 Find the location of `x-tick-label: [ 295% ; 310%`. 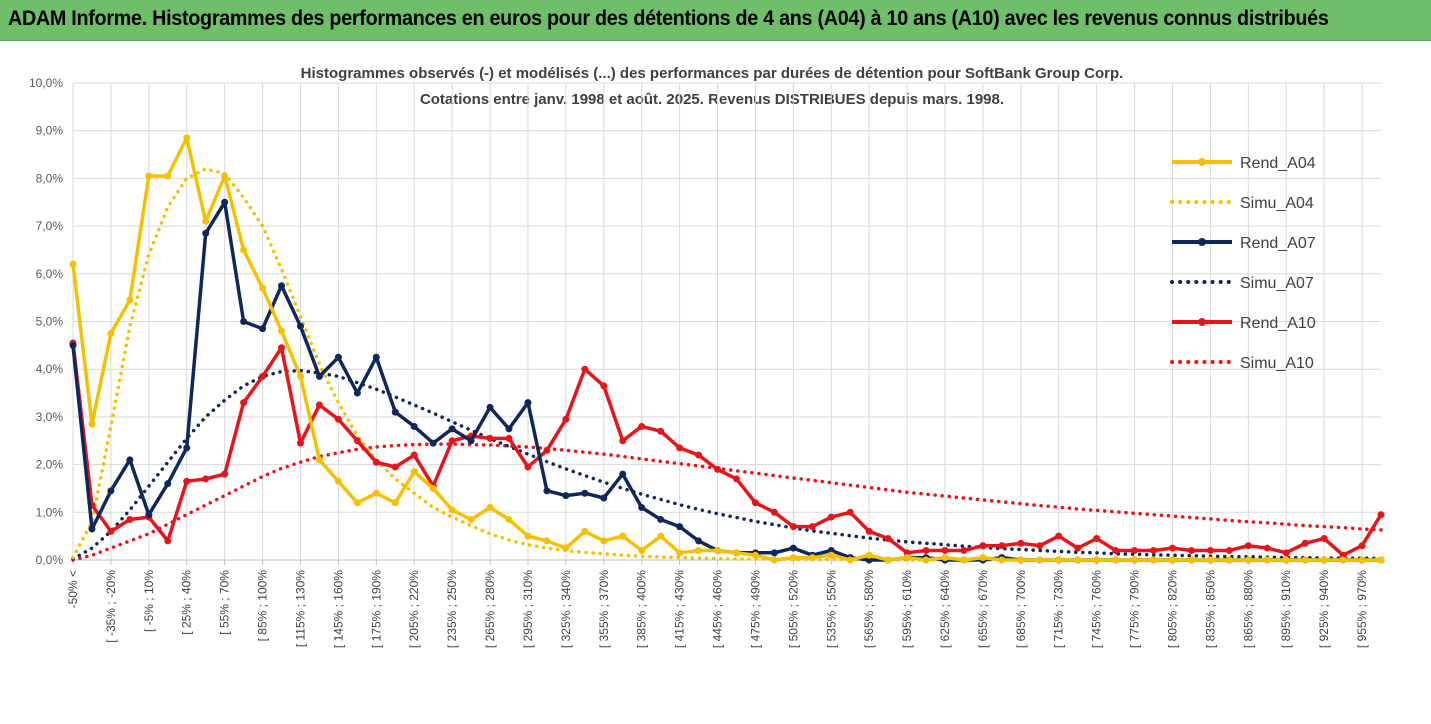

x-tick-label: [ 295% ; 310% is located at coordinates (528, 609).